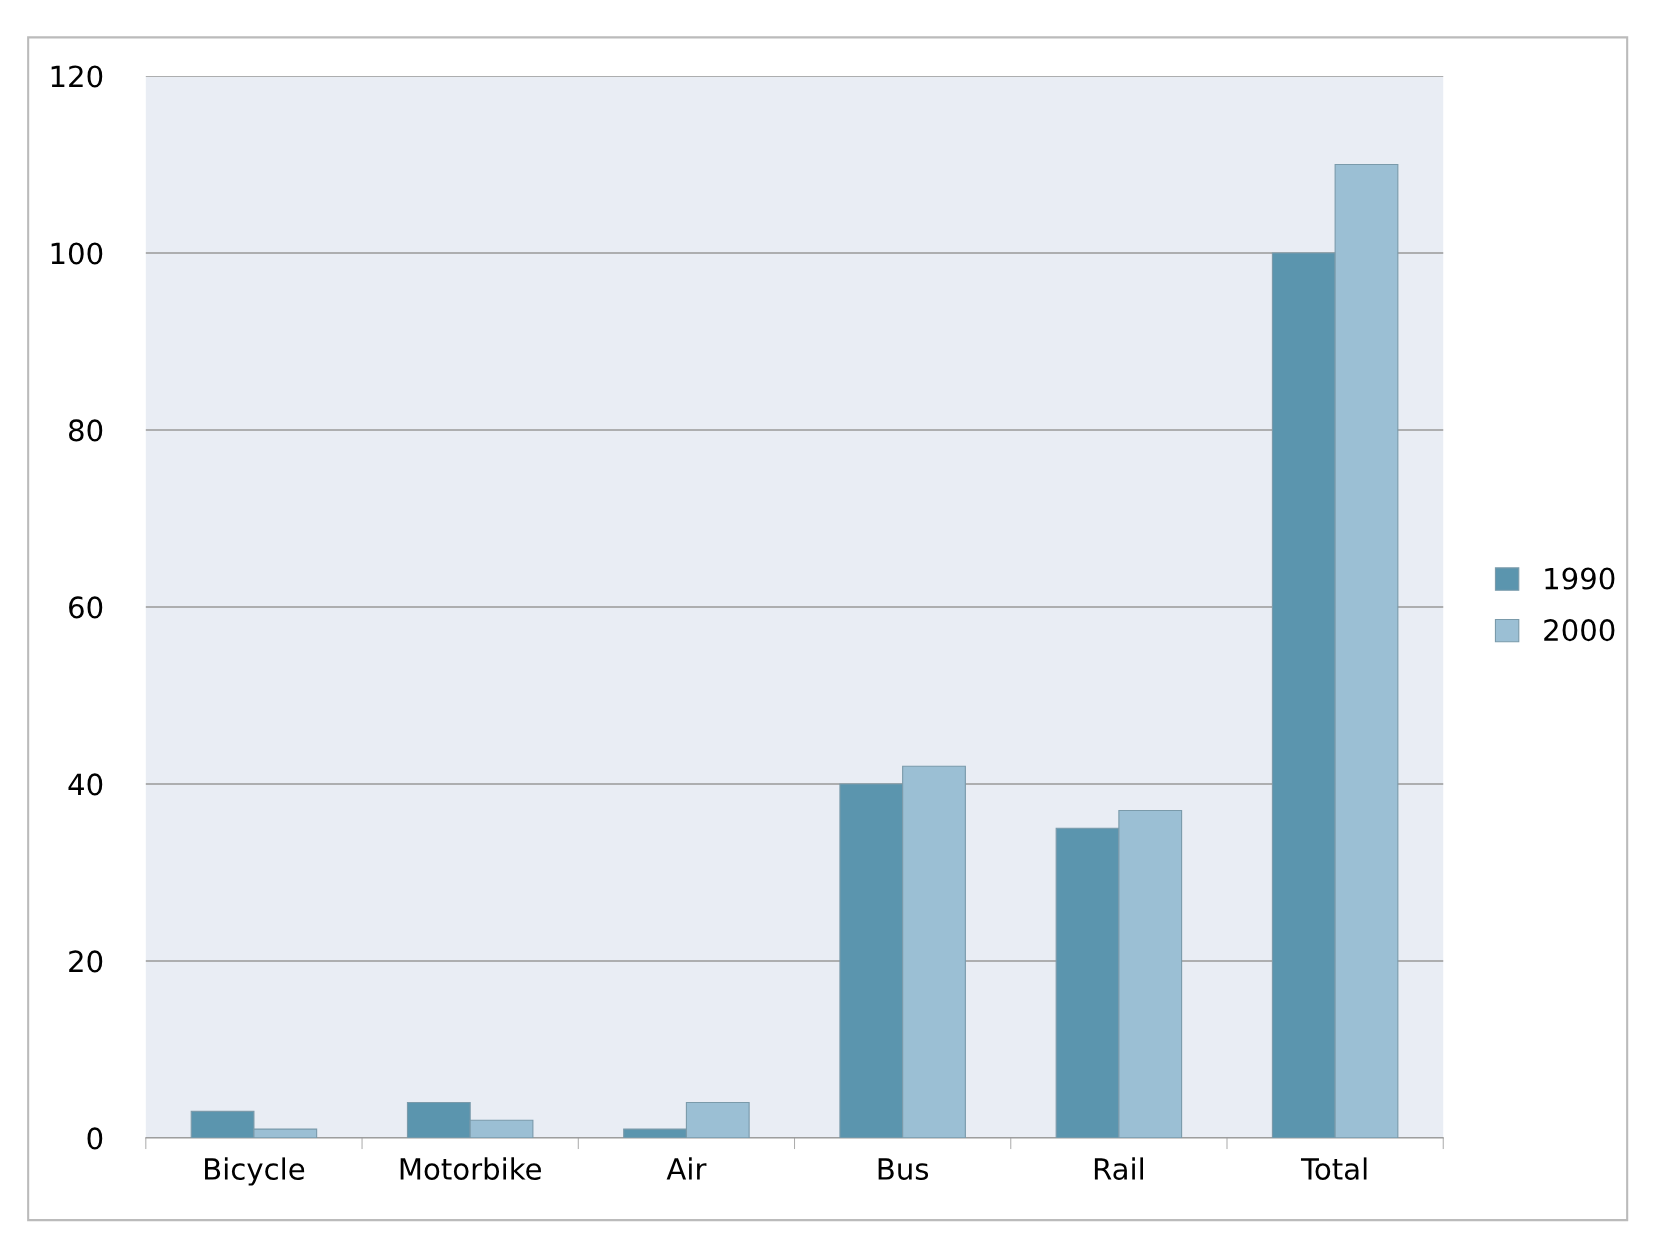 This screenshot has width=1657, height=1245. Describe the element at coordinates (470, 1168) in the screenshot. I see `x-tick-label: Motorbike` at that location.